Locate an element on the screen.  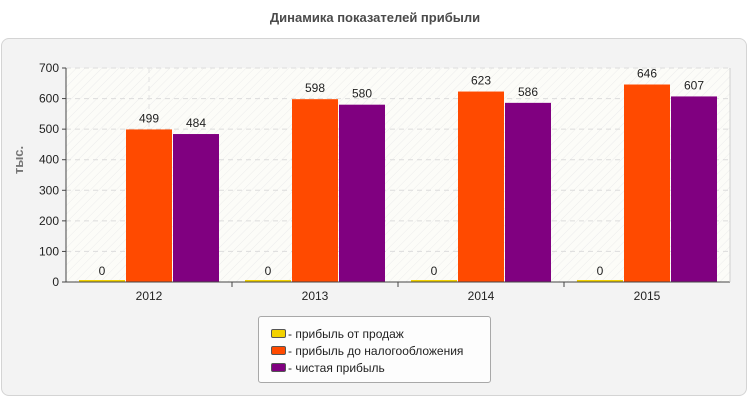
y-tick-label: 200 is located at coordinates (49, 221).